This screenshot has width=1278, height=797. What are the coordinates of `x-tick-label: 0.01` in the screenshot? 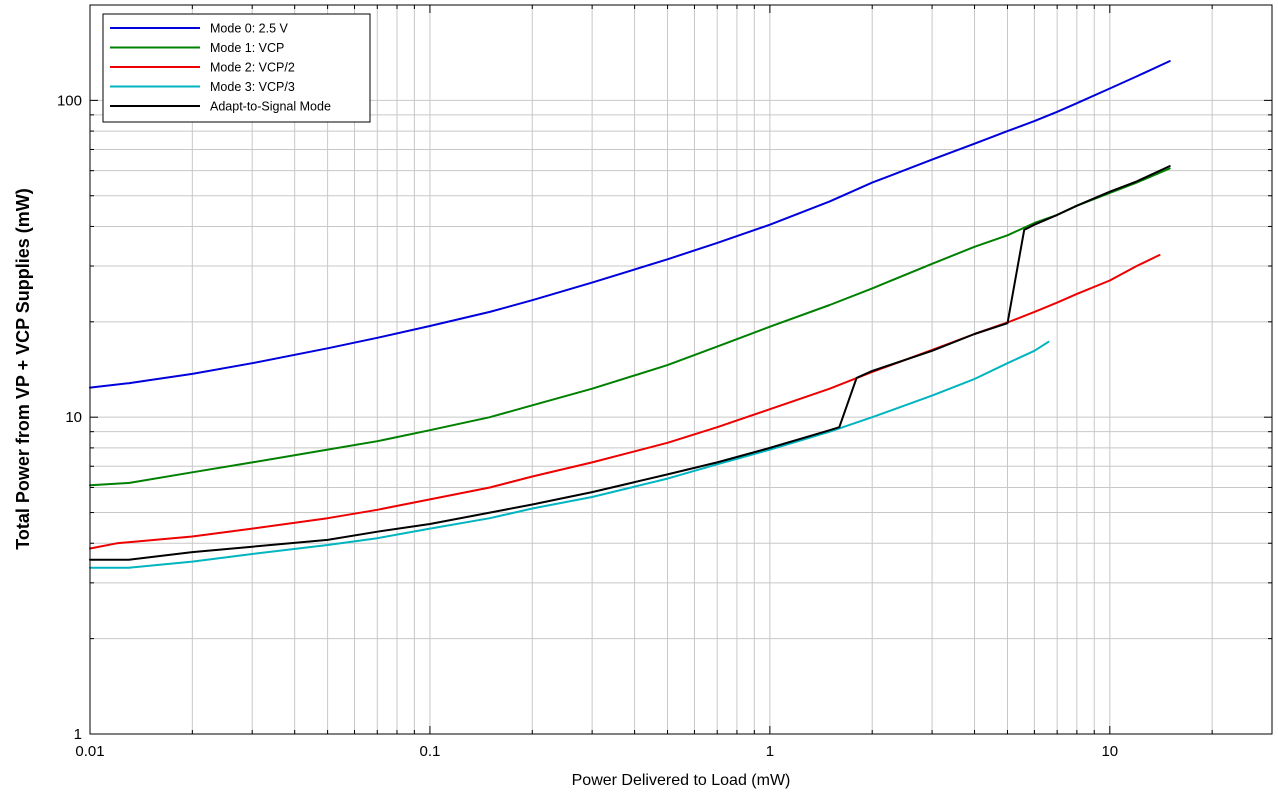 It's located at (89, 751).